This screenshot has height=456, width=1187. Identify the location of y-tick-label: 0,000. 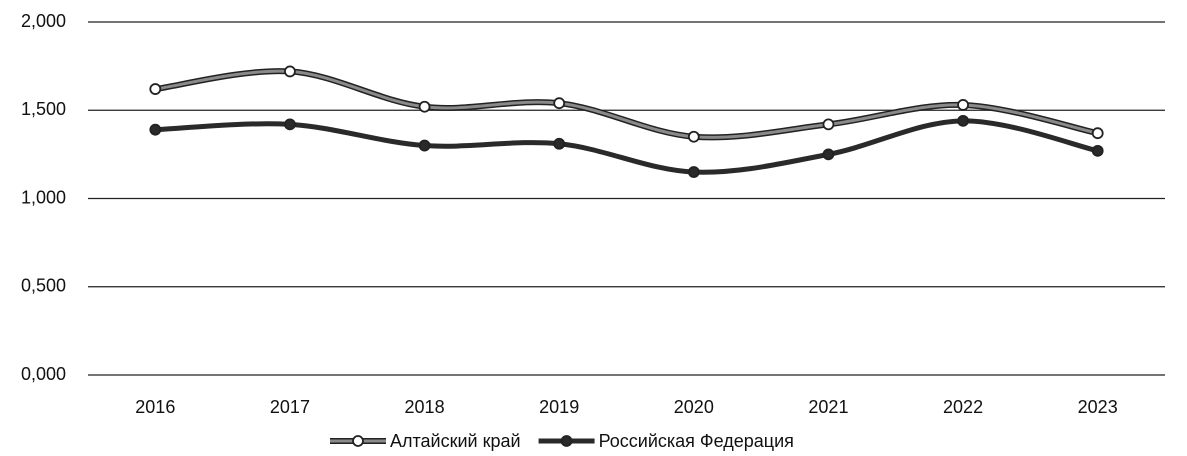
(43, 374).